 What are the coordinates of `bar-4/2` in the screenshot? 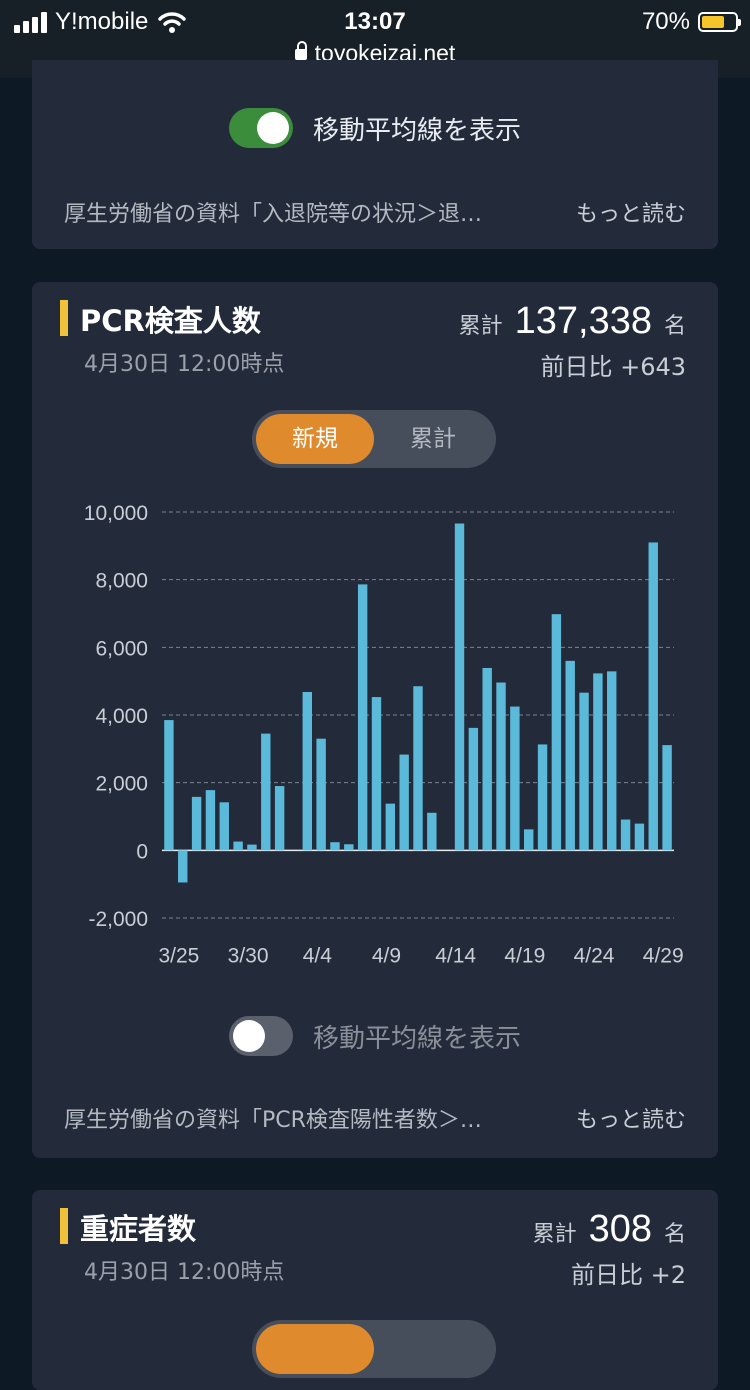 It's located at (279, 818).